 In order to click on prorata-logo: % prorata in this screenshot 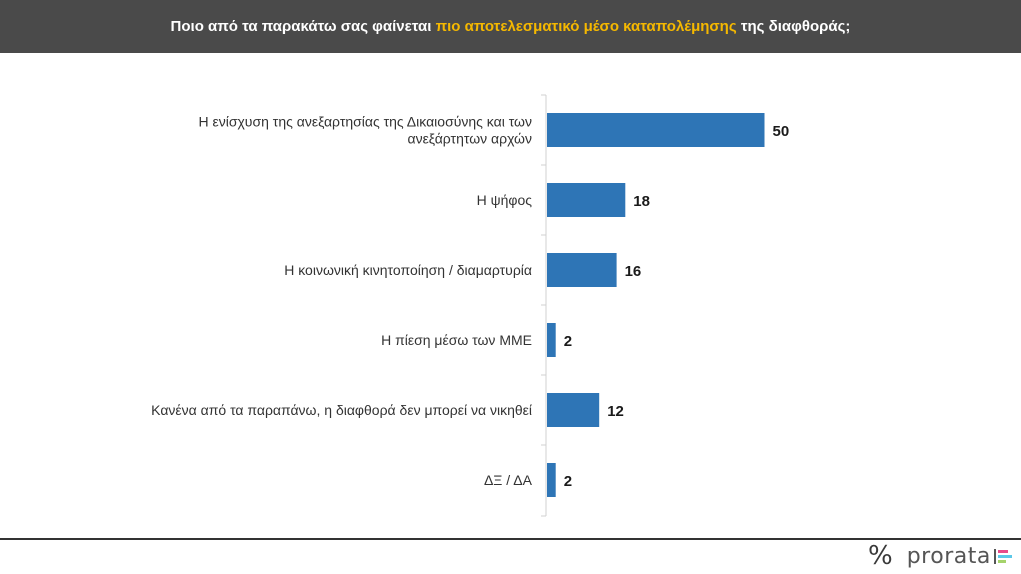, I will do `click(940, 556)`.